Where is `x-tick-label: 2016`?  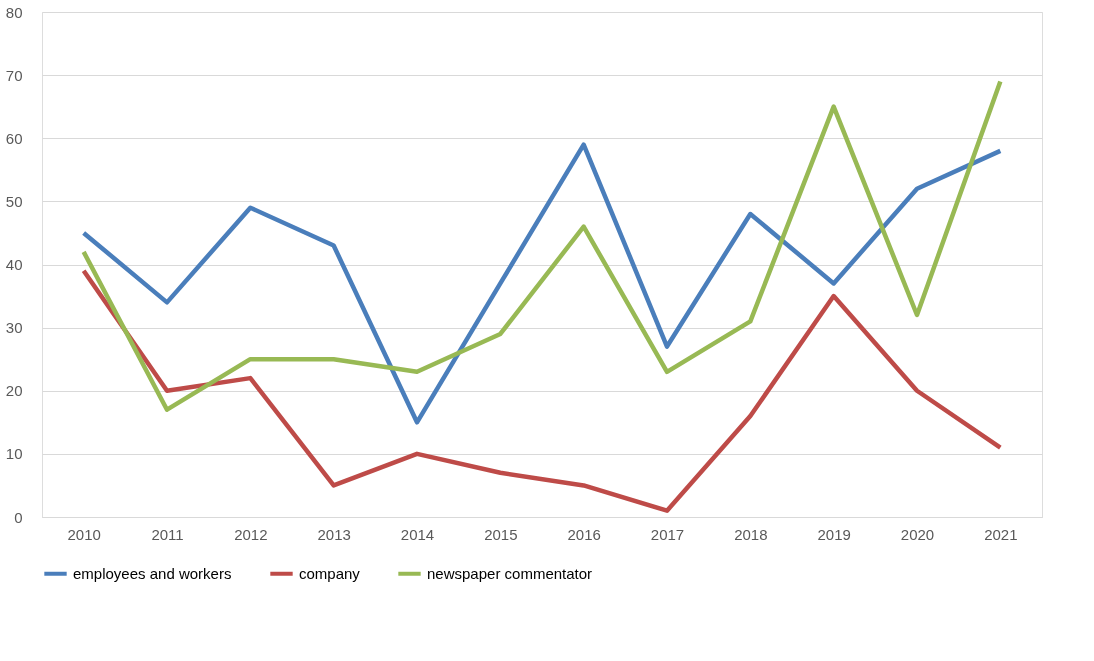
x-tick-label: 2016 is located at coordinates (584, 534).